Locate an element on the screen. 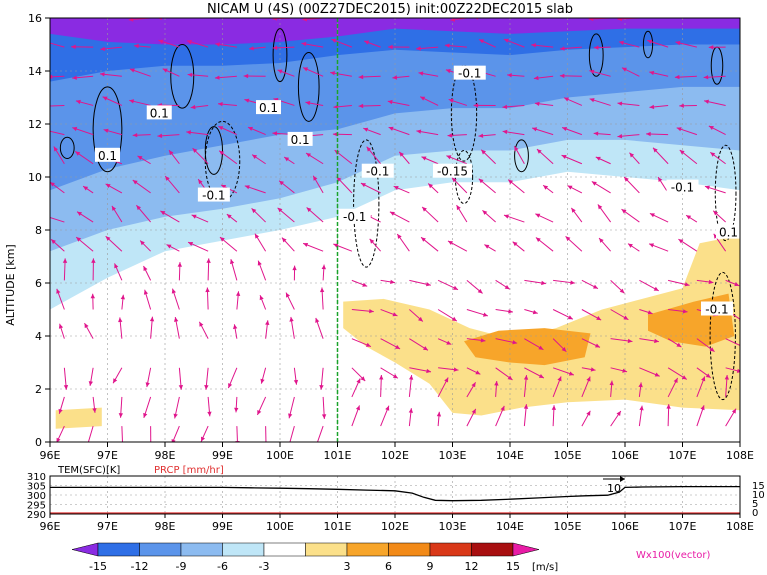 The width and height of the screenshot is (767, 575). surface-left-tick-label: 295 is located at coordinates (36, 506).